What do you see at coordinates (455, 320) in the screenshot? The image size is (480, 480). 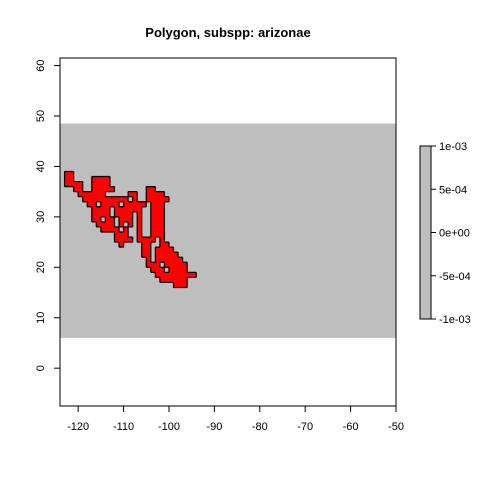 I see `legend-tick-label: -1e-03` at bounding box center [455, 320].